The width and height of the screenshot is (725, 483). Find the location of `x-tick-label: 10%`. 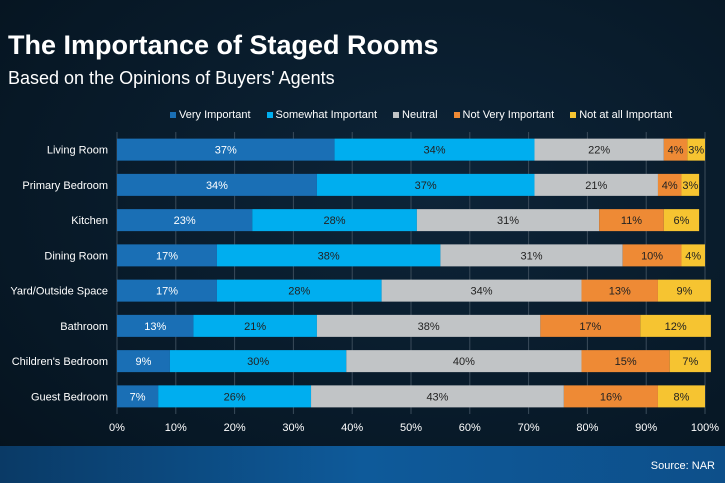

x-tick-label: 10% is located at coordinates (176, 428).